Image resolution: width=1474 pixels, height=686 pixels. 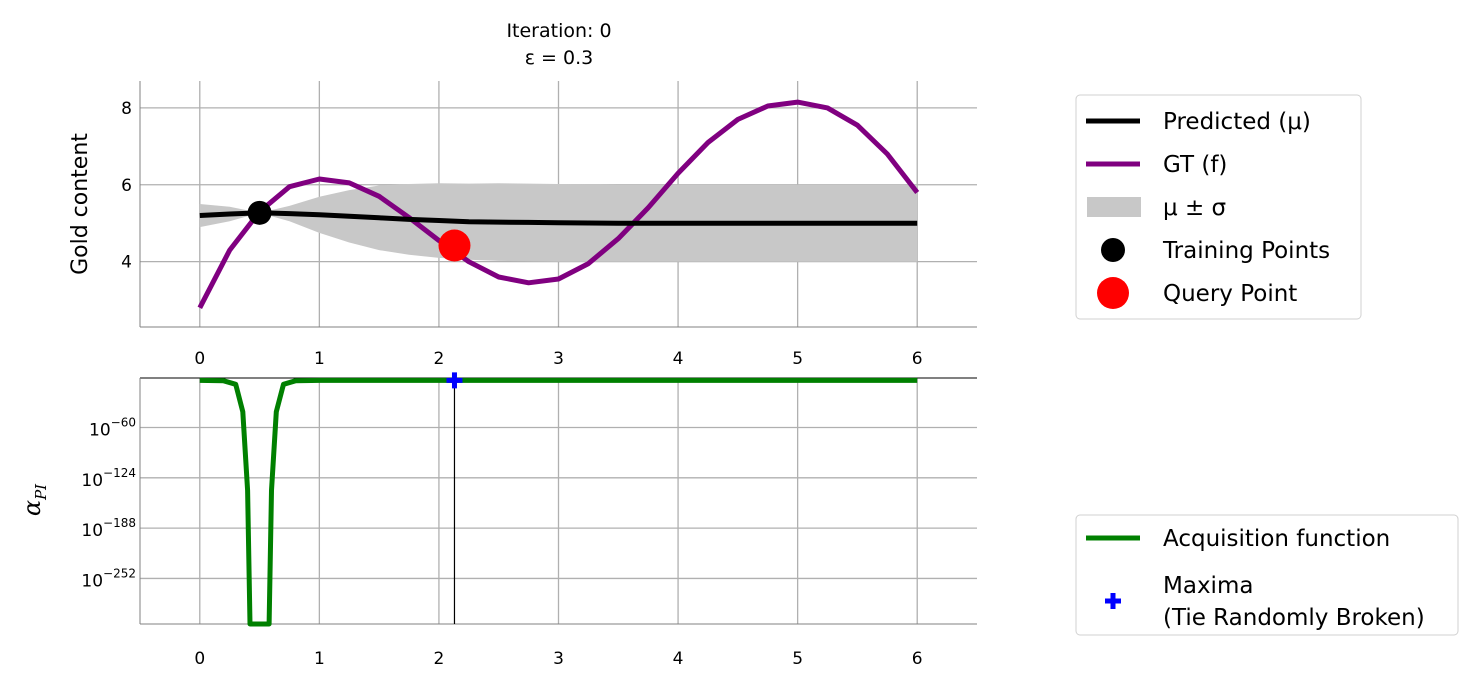 What do you see at coordinates (558, 31) in the screenshot?
I see `chart-title: Iteration: 0` at bounding box center [558, 31].